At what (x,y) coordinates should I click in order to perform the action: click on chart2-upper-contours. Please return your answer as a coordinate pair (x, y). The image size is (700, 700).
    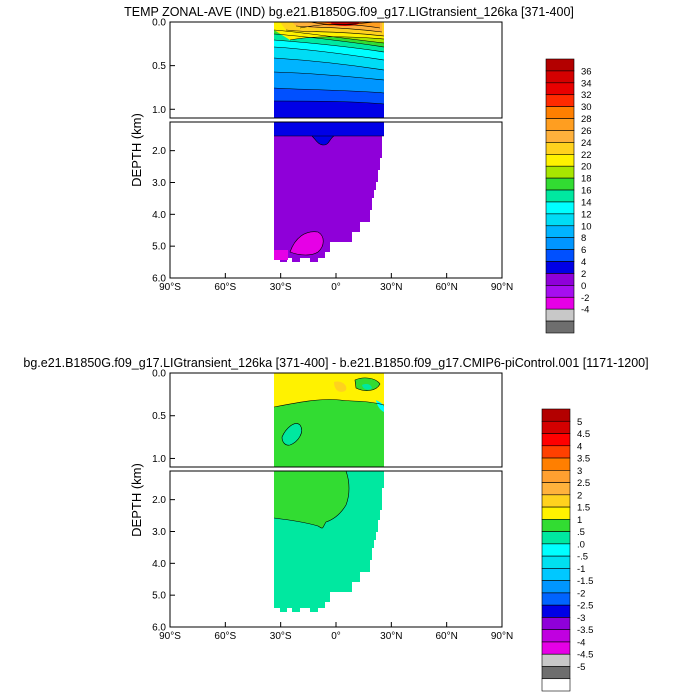
    Looking at the image, I should click on (329, 420).